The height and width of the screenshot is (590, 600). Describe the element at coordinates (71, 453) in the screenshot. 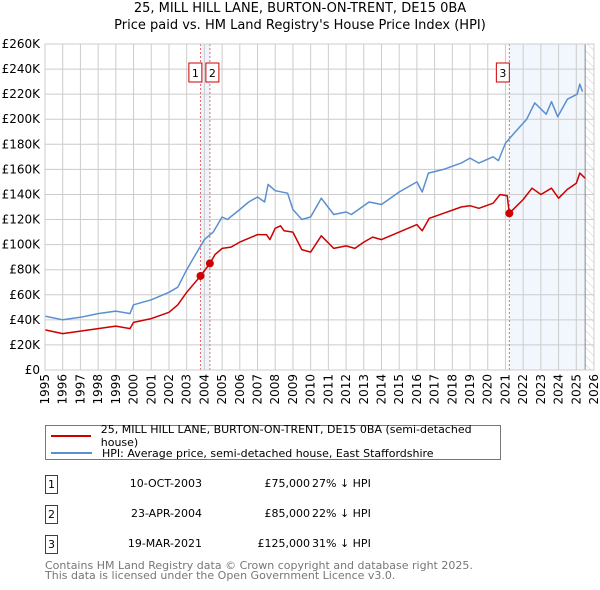

I see `legend-swatch-blue` at that location.